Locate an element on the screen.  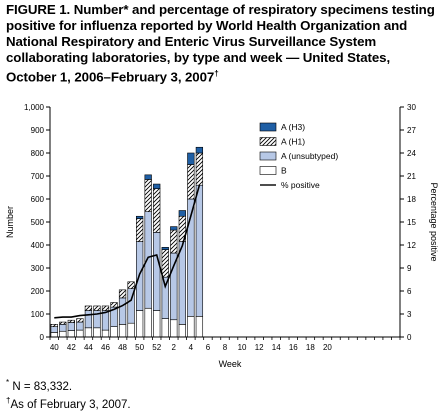
y-tick-label: 300 is located at coordinates (38, 268).